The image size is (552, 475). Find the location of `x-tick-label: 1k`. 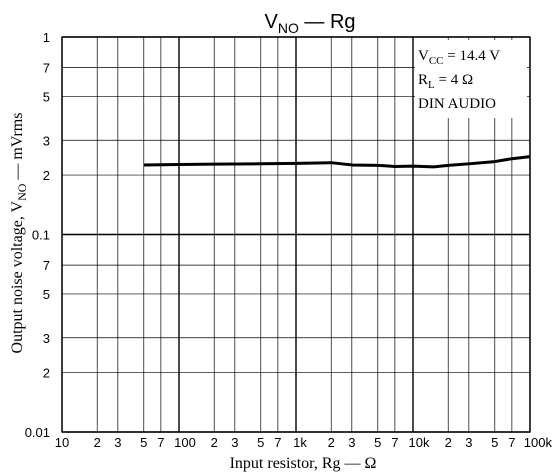

x-tick-label: 1k is located at coordinates (300, 442).